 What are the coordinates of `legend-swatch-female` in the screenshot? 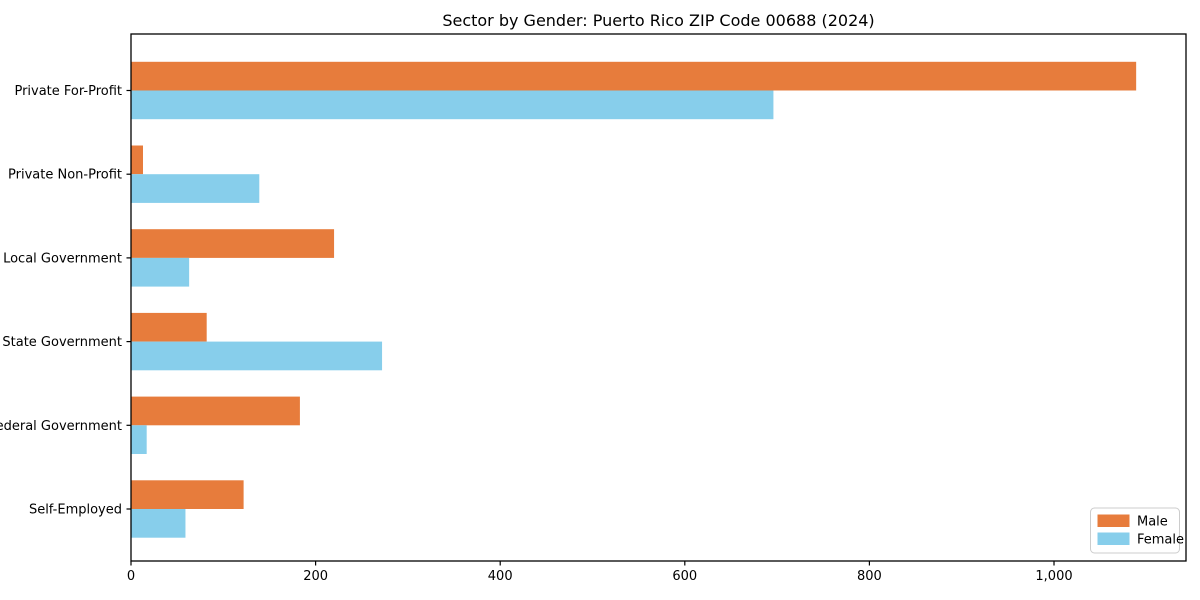 It's located at (1113, 538).